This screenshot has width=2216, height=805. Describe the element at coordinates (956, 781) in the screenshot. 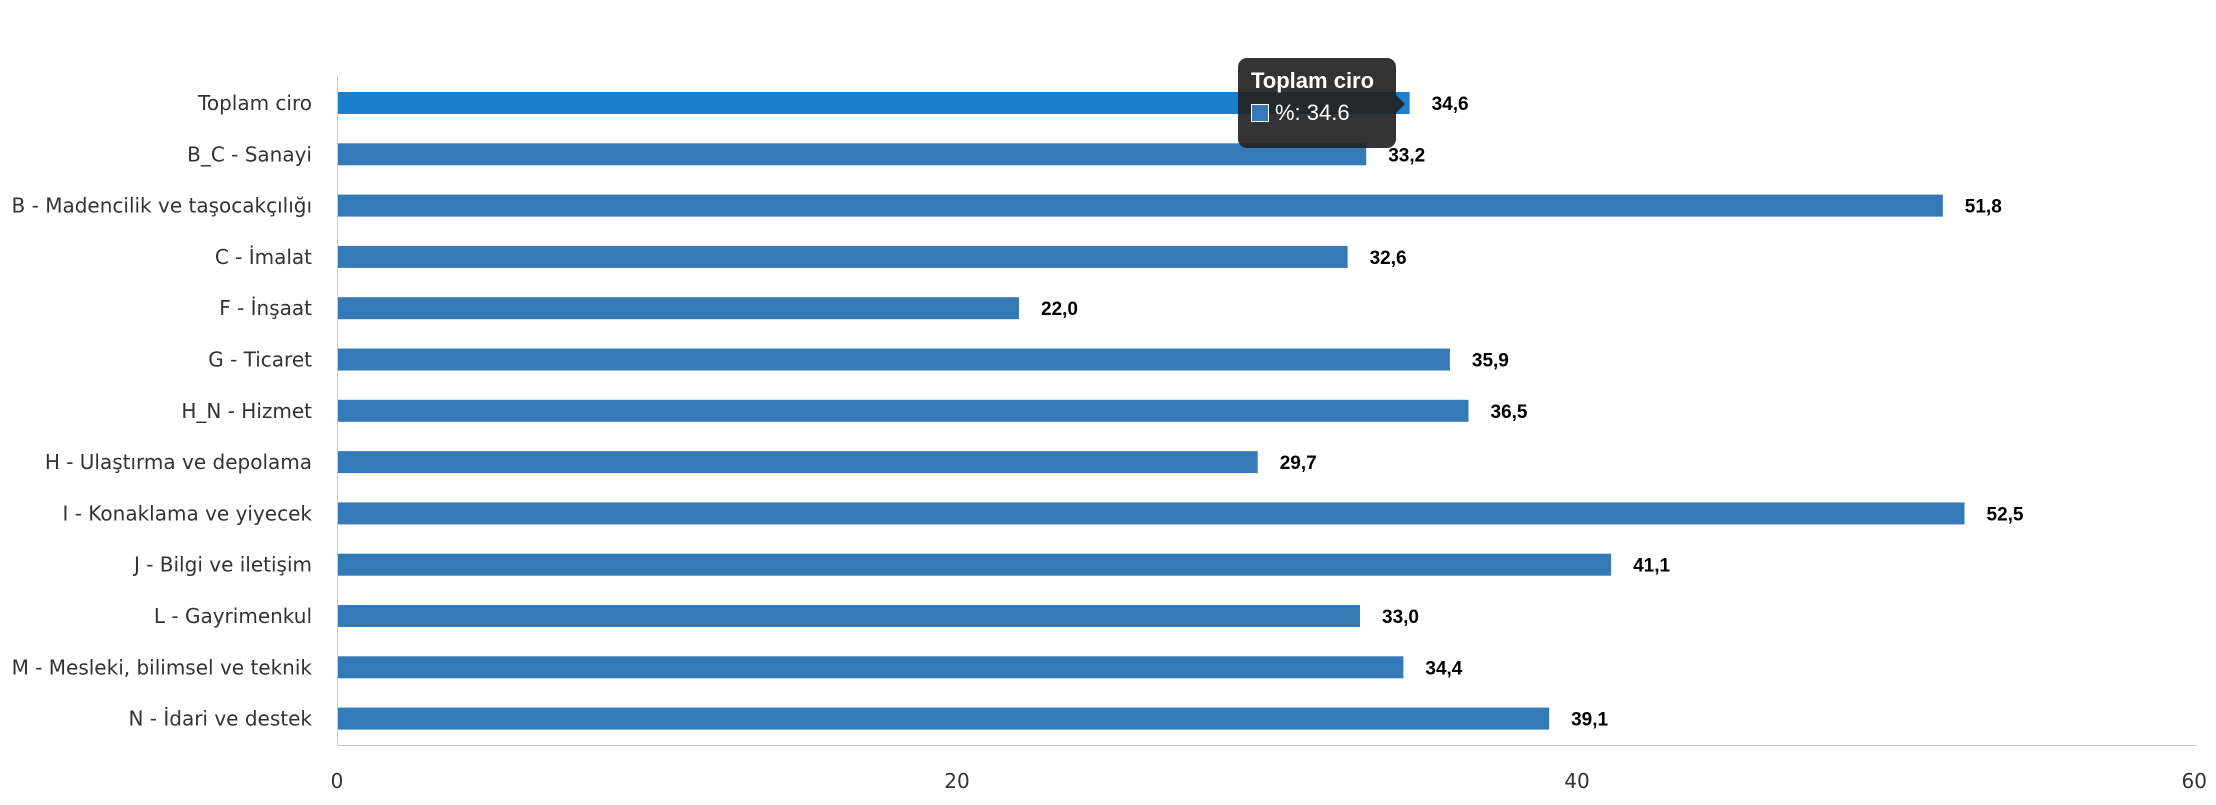

I see `x-tick-label: 20` at that location.